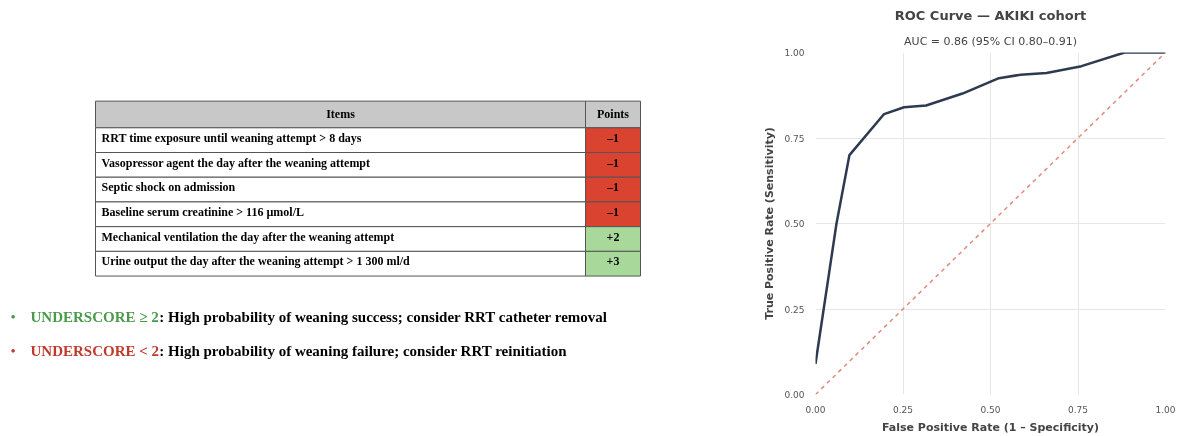  Describe the element at coordinates (231, 137) in the screenshot. I see `text: RRT time exposure until weaning attempt > 8 days` at that location.